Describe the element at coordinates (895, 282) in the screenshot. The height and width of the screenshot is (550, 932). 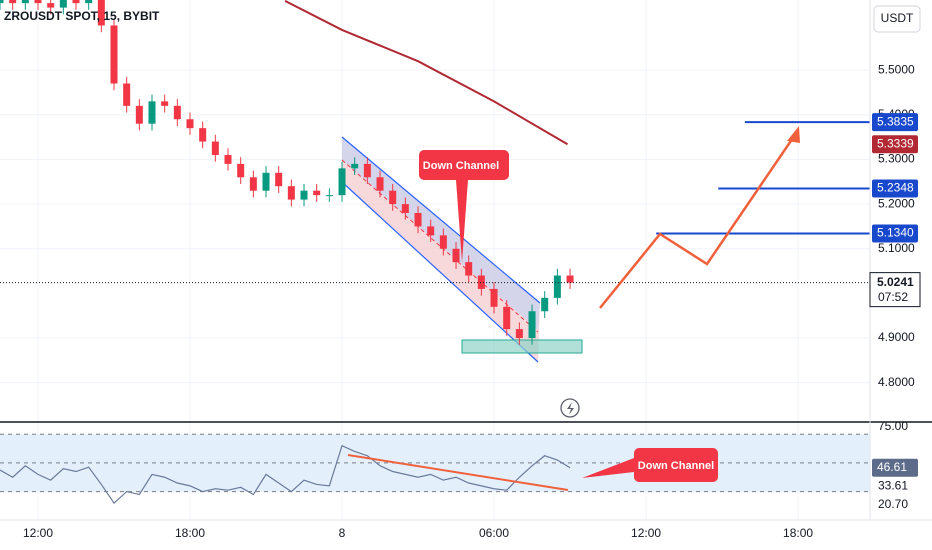
I see `last-price-text: 5.0241` at that location.